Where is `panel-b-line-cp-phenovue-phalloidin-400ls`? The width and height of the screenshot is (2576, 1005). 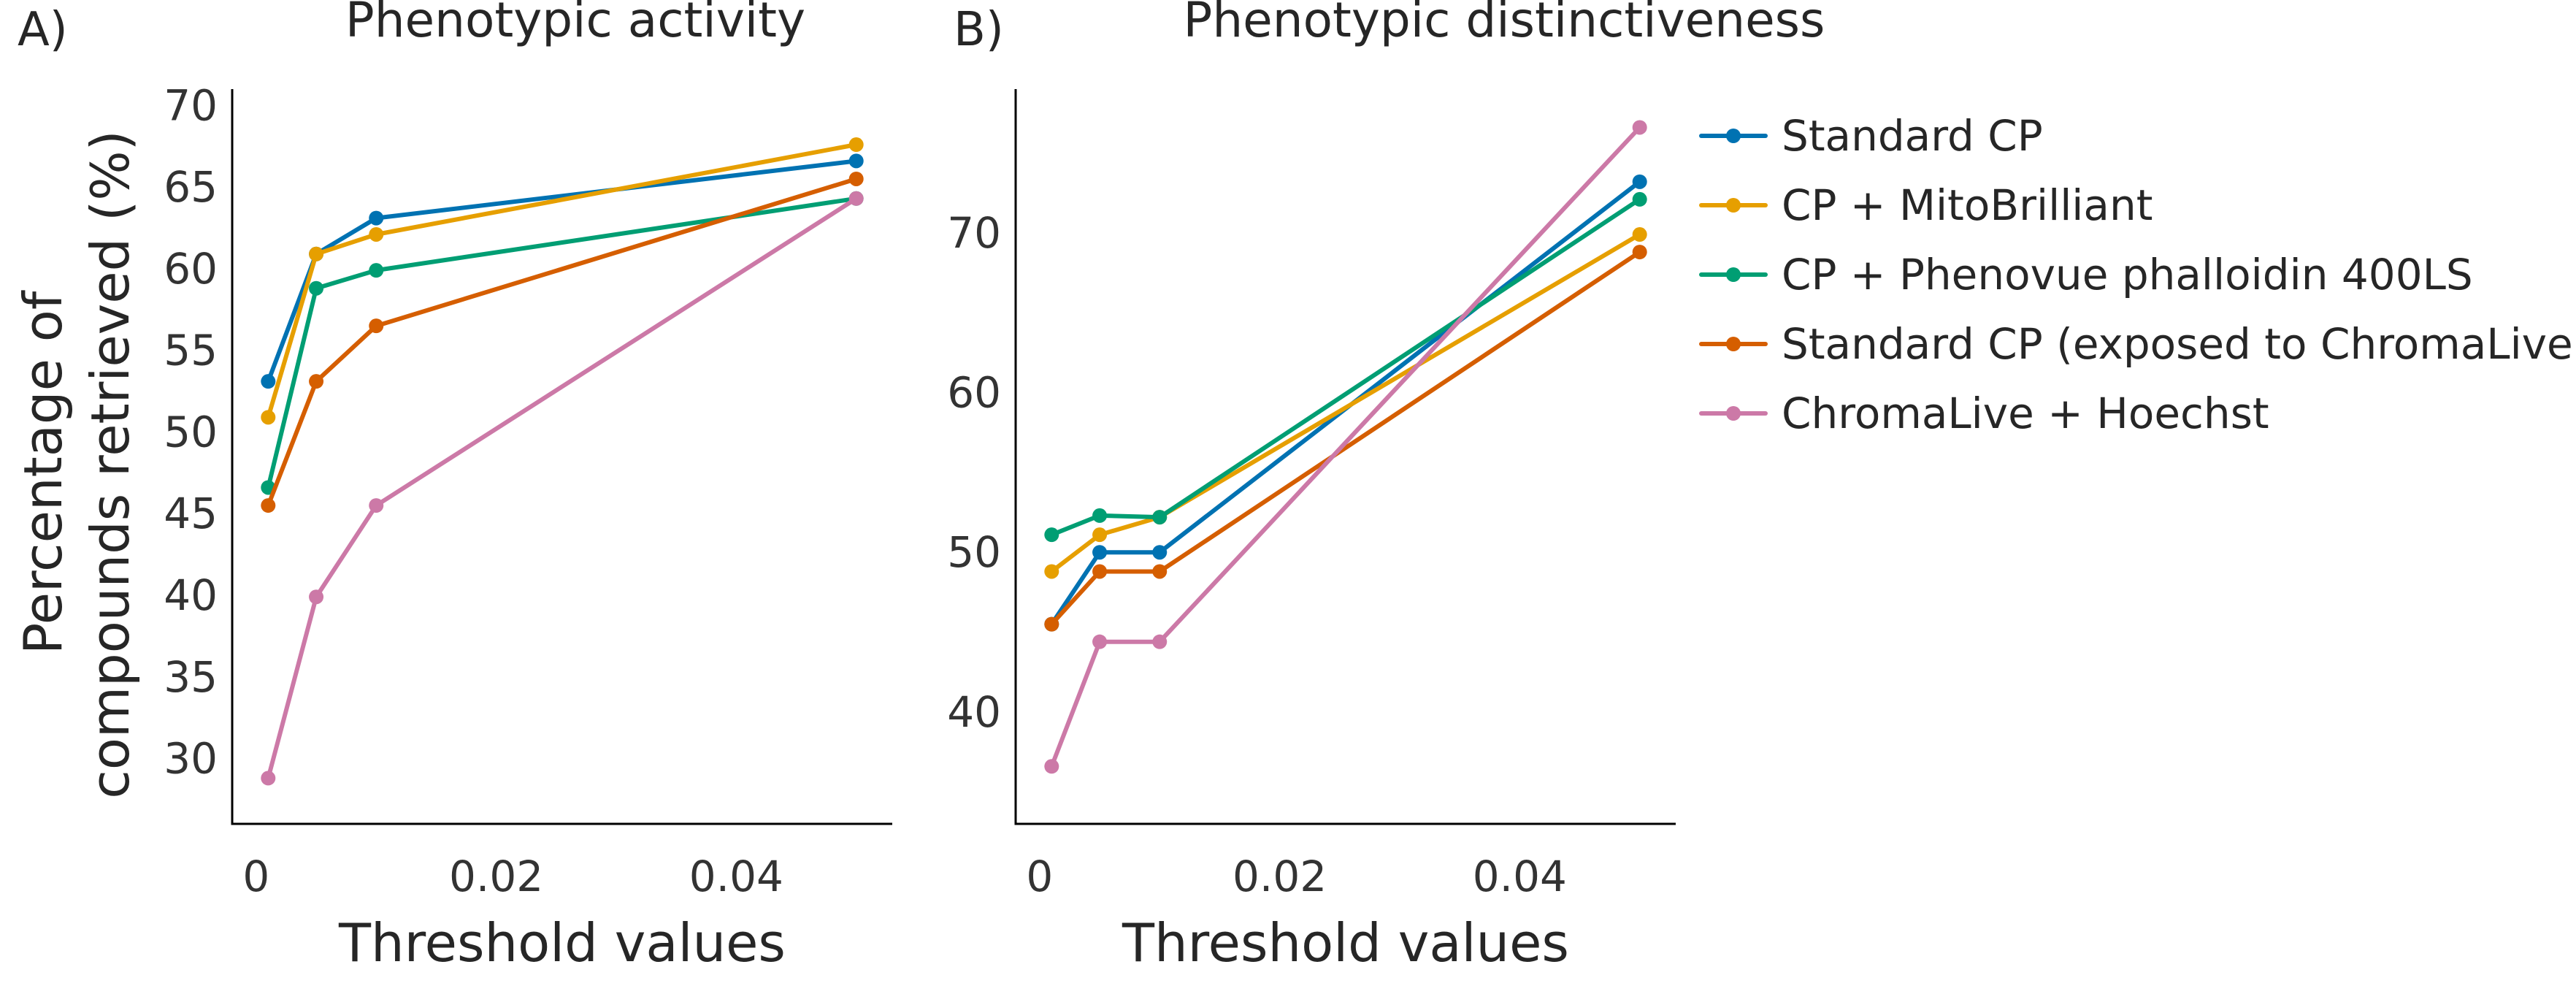
panel-b-line-cp-phenovue-phalloidin-400ls is located at coordinates (1345, 367).